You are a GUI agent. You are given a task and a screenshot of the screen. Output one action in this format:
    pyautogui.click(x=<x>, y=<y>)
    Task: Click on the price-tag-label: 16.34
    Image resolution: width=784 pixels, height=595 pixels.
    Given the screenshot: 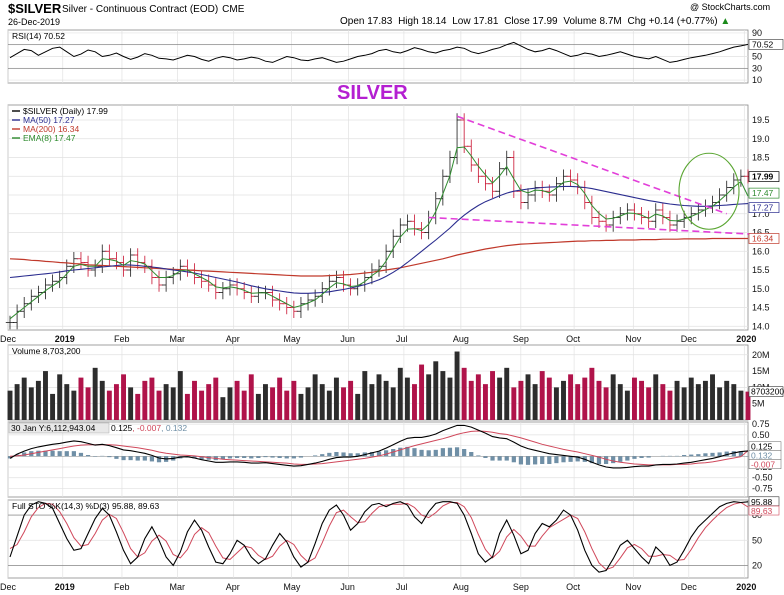 What is the action you would take?
    pyautogui.click(x=763, y=239)
    